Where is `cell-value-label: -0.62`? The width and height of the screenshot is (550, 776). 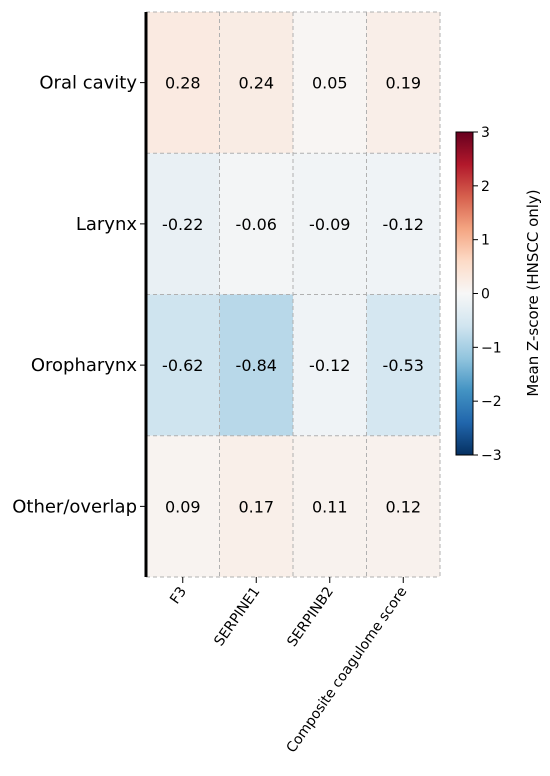
cell-value-label: -0.62 is located at coordinates (182, 365).